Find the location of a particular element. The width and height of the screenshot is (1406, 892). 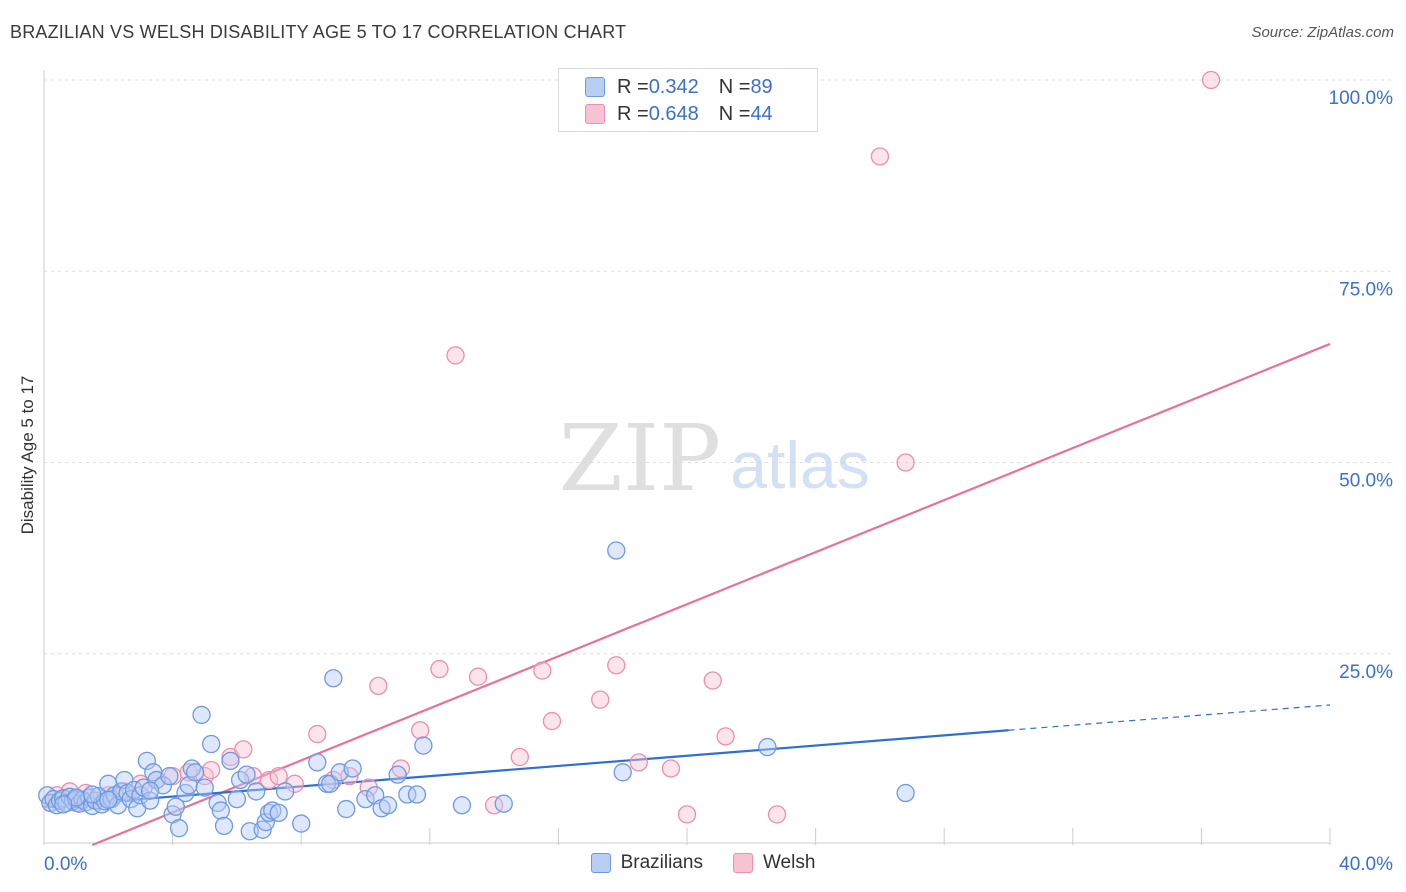

x-tick-label: 0.0% is located at coordinates (65, 864).